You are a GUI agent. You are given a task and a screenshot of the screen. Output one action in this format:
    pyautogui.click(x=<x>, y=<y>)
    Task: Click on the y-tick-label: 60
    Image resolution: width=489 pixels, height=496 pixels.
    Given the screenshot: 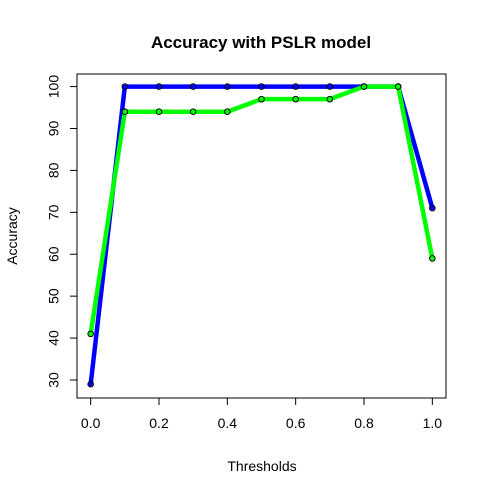 What is the action you would take?
    pyautogui.click(x=54, y=254)
    